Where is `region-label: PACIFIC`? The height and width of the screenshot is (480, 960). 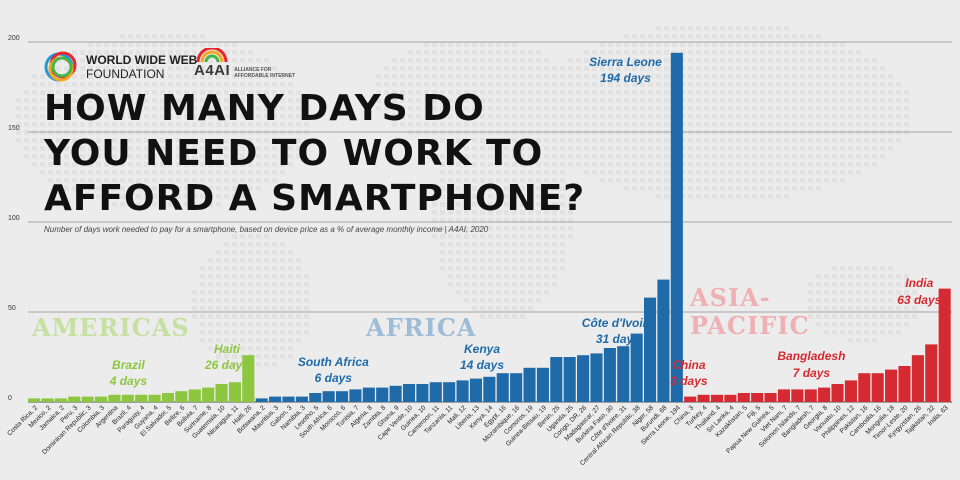
region-label: PACIFIC is located at coordinates (750, 325).